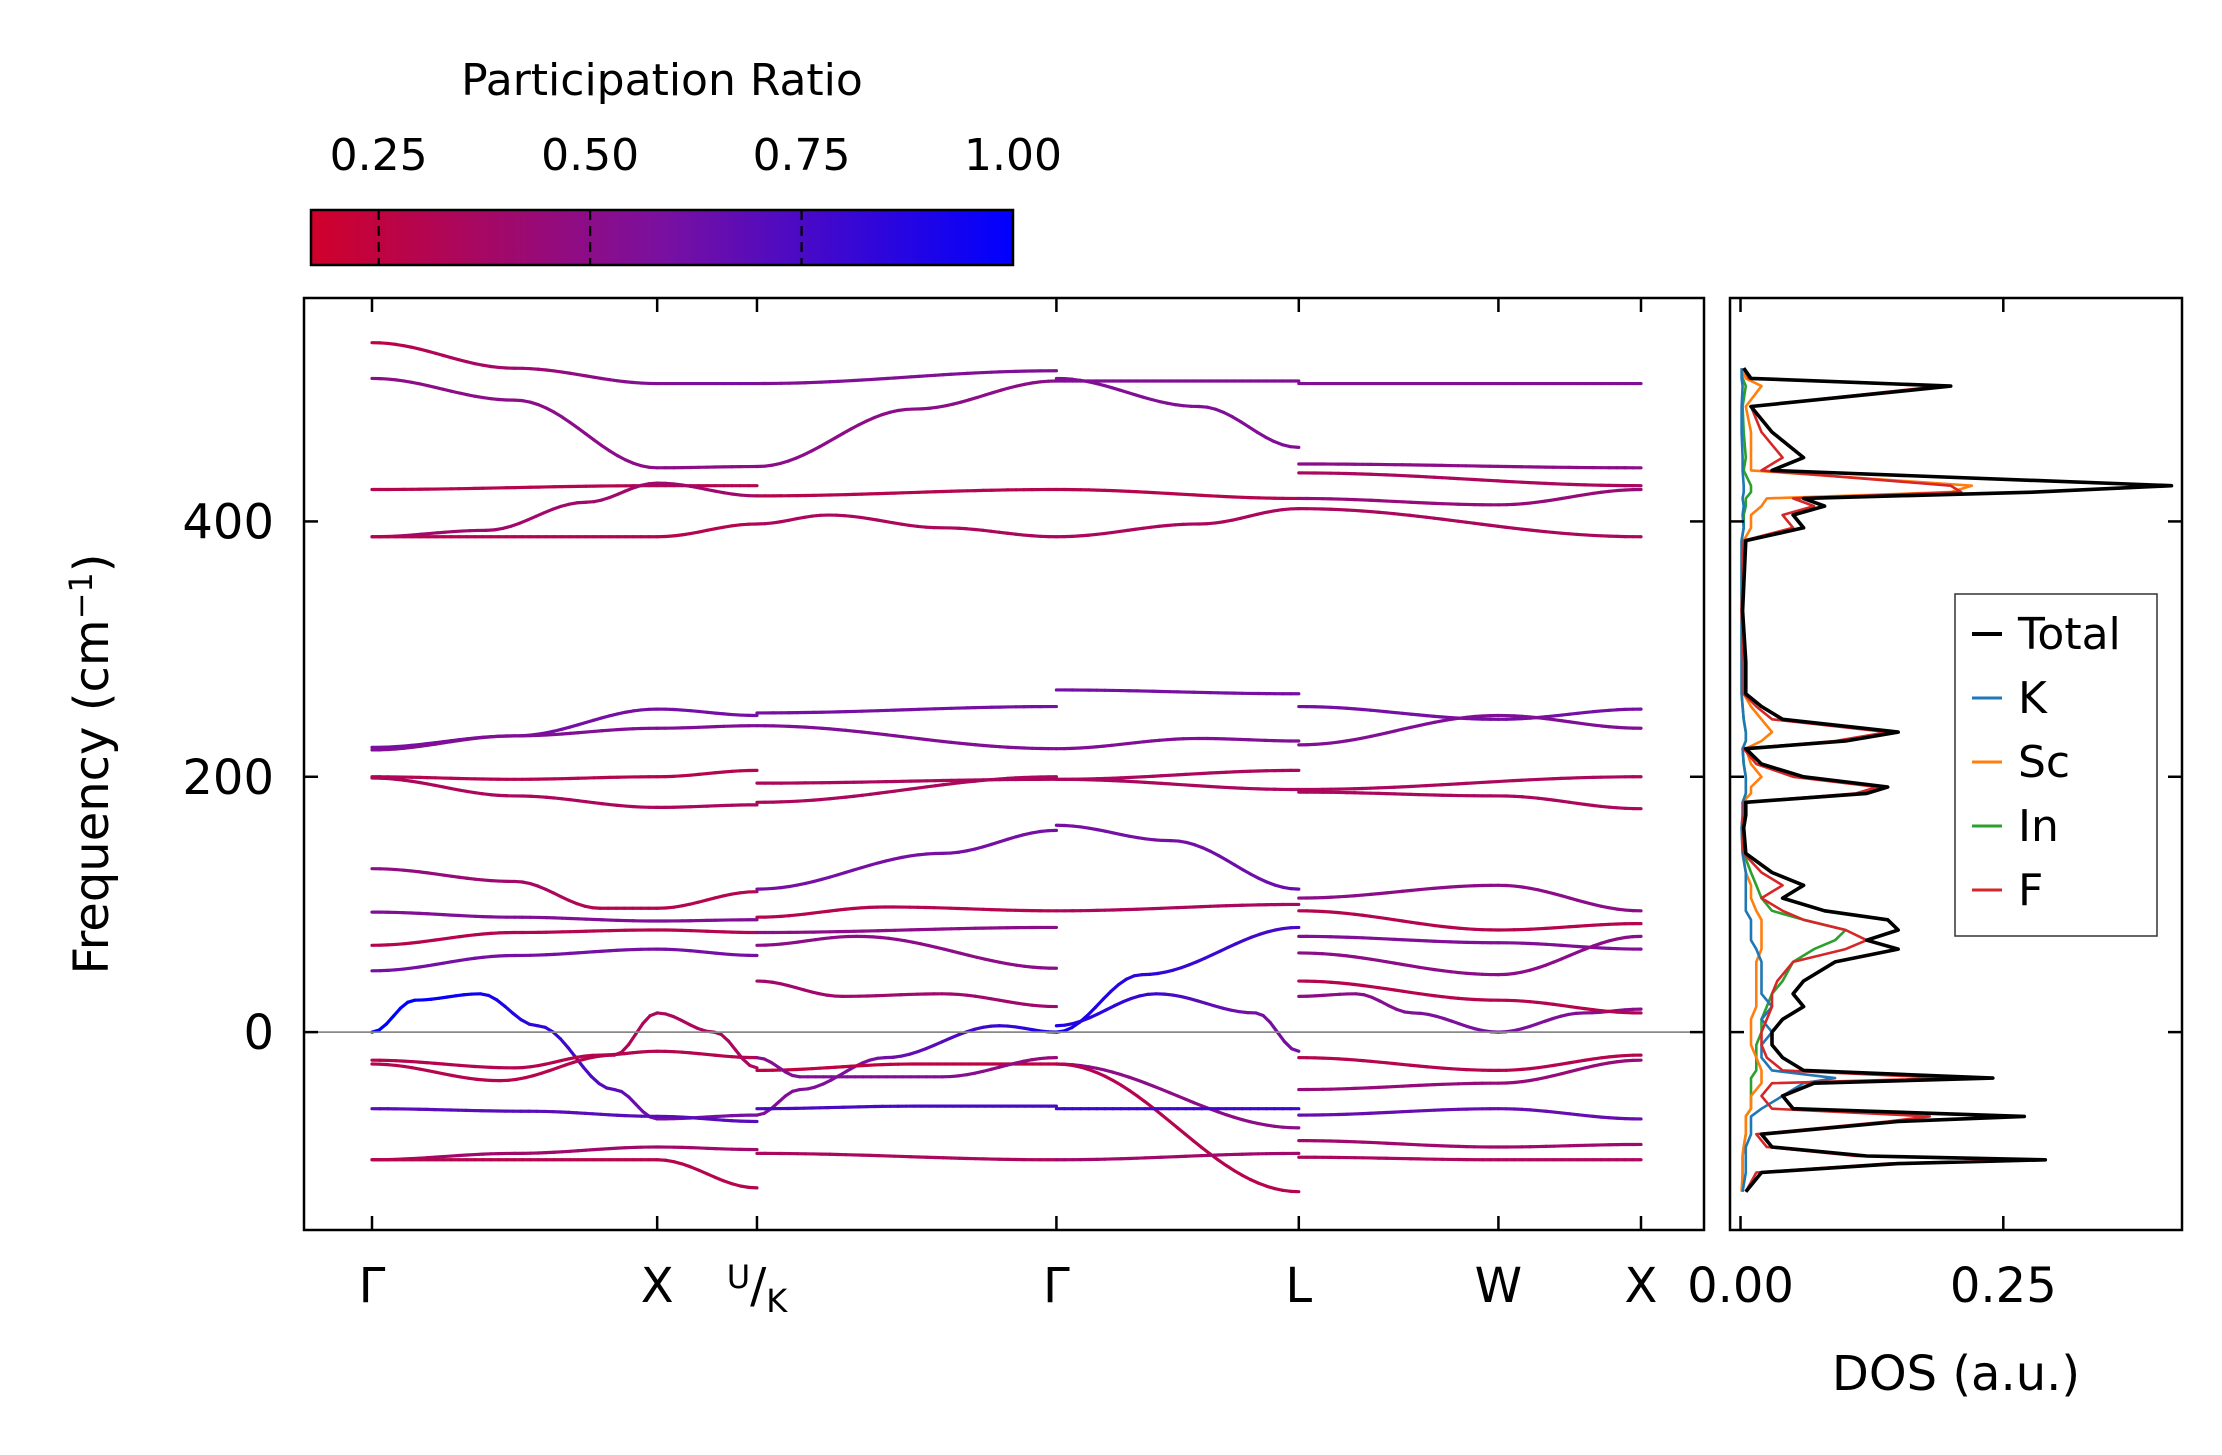  I want to click on band-d9, so click(1177, 857).